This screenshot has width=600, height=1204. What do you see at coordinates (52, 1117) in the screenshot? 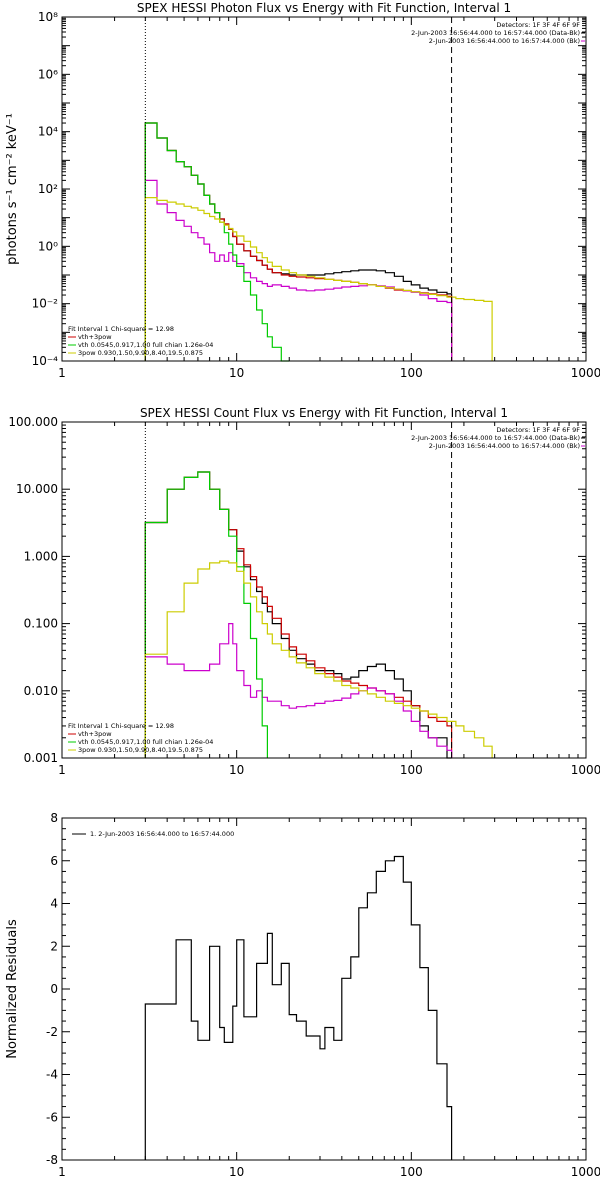
I see `y-tick-label: -6` at bounding box center [52, 1117].